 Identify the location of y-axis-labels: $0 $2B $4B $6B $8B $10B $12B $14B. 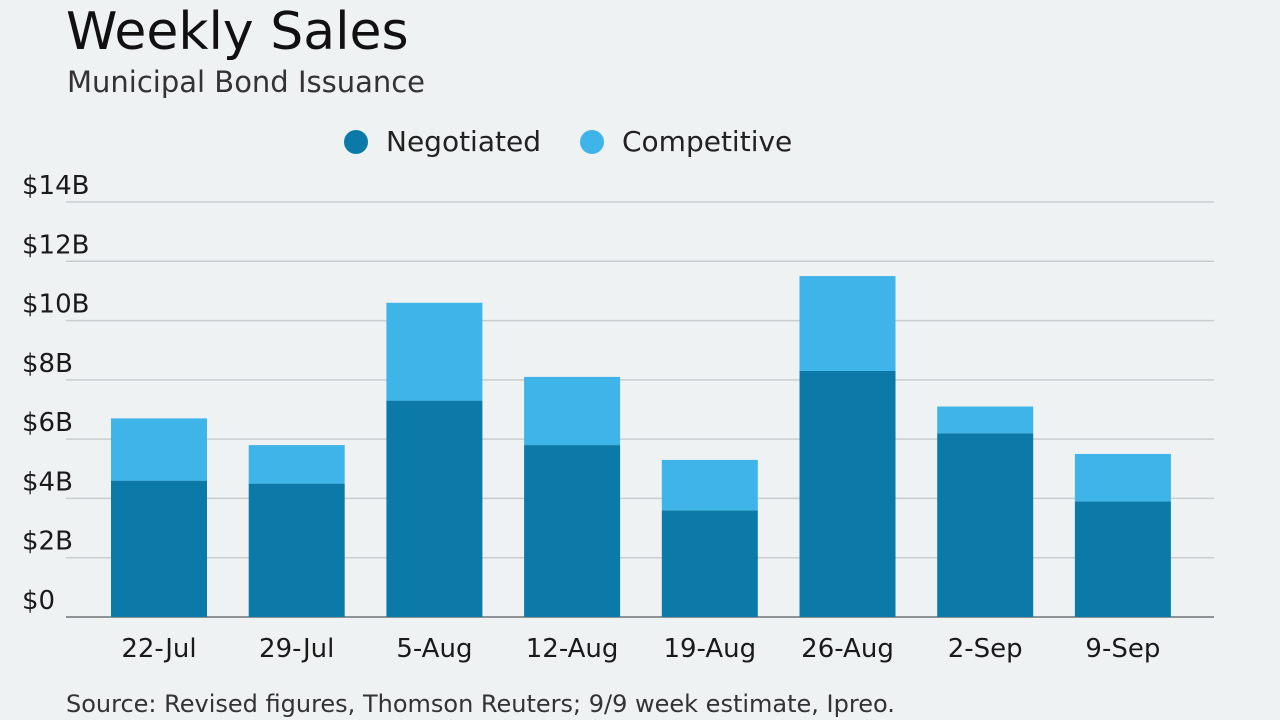
(55, 393).